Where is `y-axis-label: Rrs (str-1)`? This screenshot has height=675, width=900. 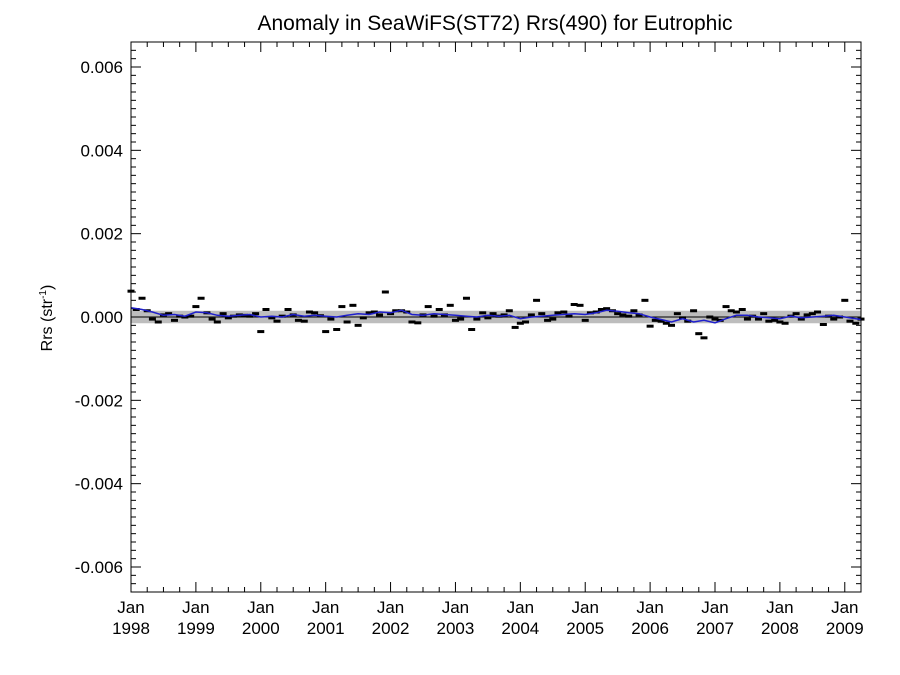 y-axis-label: Rrs (str-1) is located at coordinates (47, 318).